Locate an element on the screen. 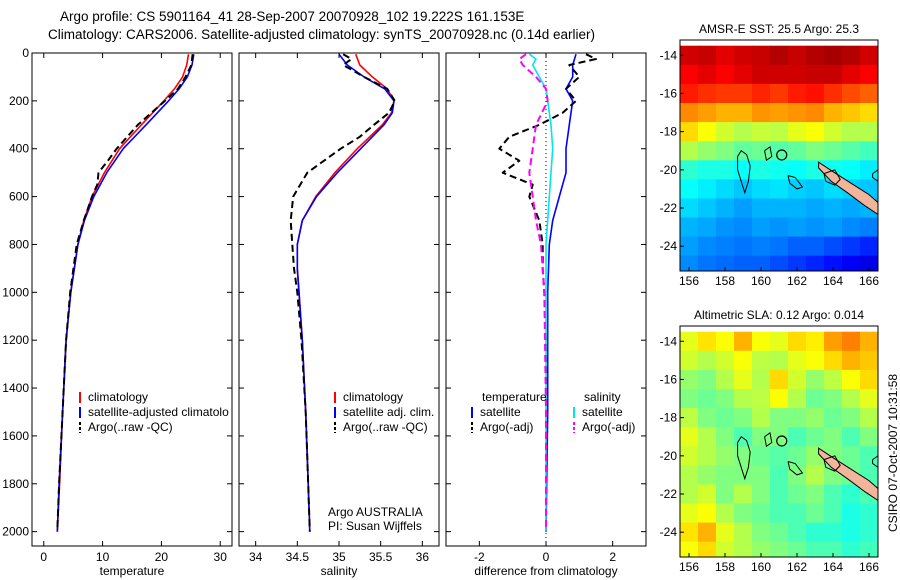  credit: Argo AUSTRALIA PI: Susan Wijffels is located at coordinates (375, 519).